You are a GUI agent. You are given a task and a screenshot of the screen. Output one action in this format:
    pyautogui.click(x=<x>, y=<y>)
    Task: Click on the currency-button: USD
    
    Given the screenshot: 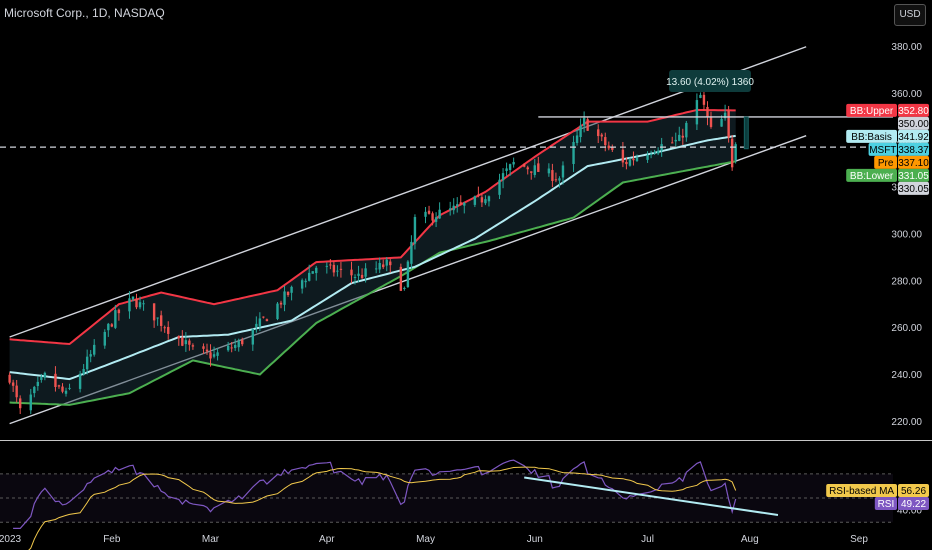 What is the action you would take?
    pyautogui.click(x=910, y=15)
    